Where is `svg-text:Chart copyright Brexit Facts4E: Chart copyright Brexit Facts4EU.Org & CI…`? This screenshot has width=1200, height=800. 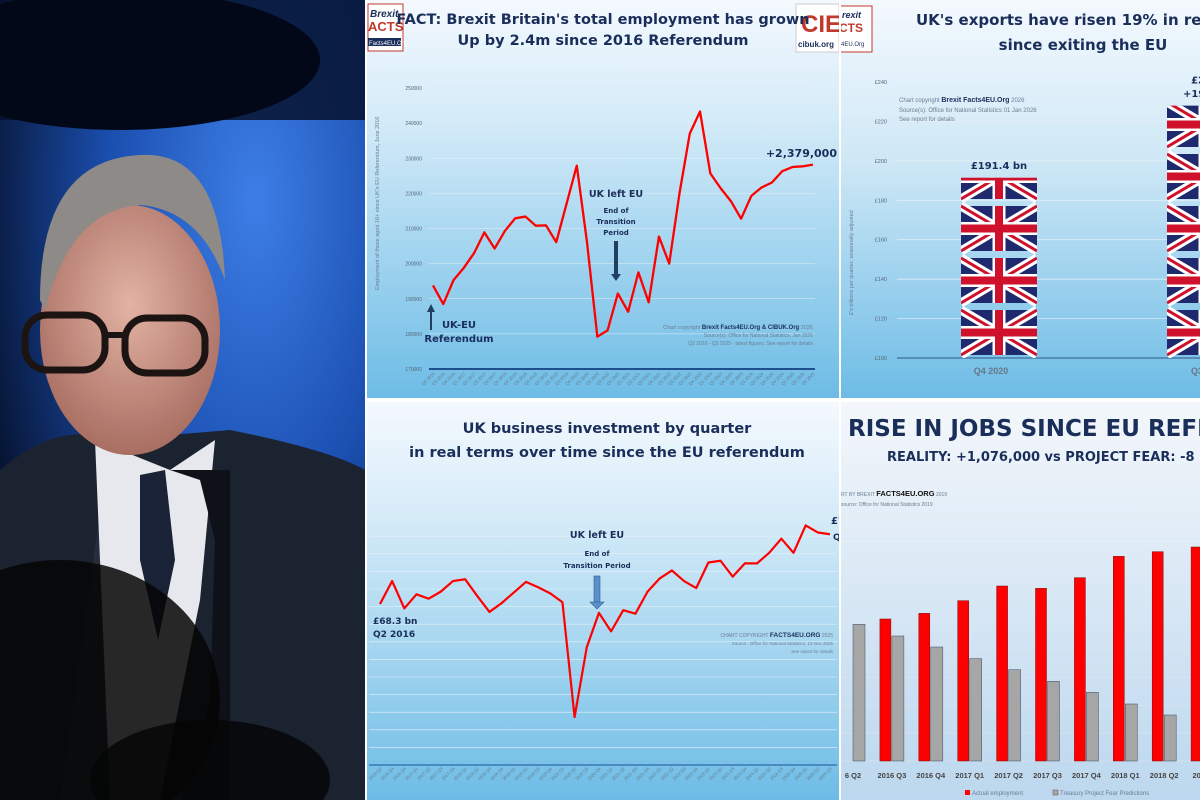
svg-text:Chart copyright Brexit Facts4E: Chart copyright Brexit Facts4EU.Org & CI… is located at coordinates (738, 328).